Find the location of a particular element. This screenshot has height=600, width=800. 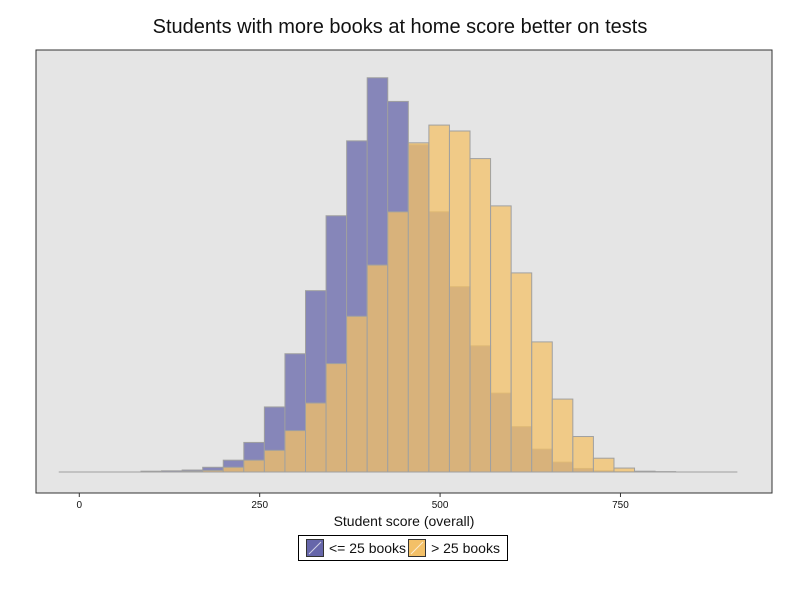

legend: <= 25 books > 25 books is located at coordinates (403, 548).